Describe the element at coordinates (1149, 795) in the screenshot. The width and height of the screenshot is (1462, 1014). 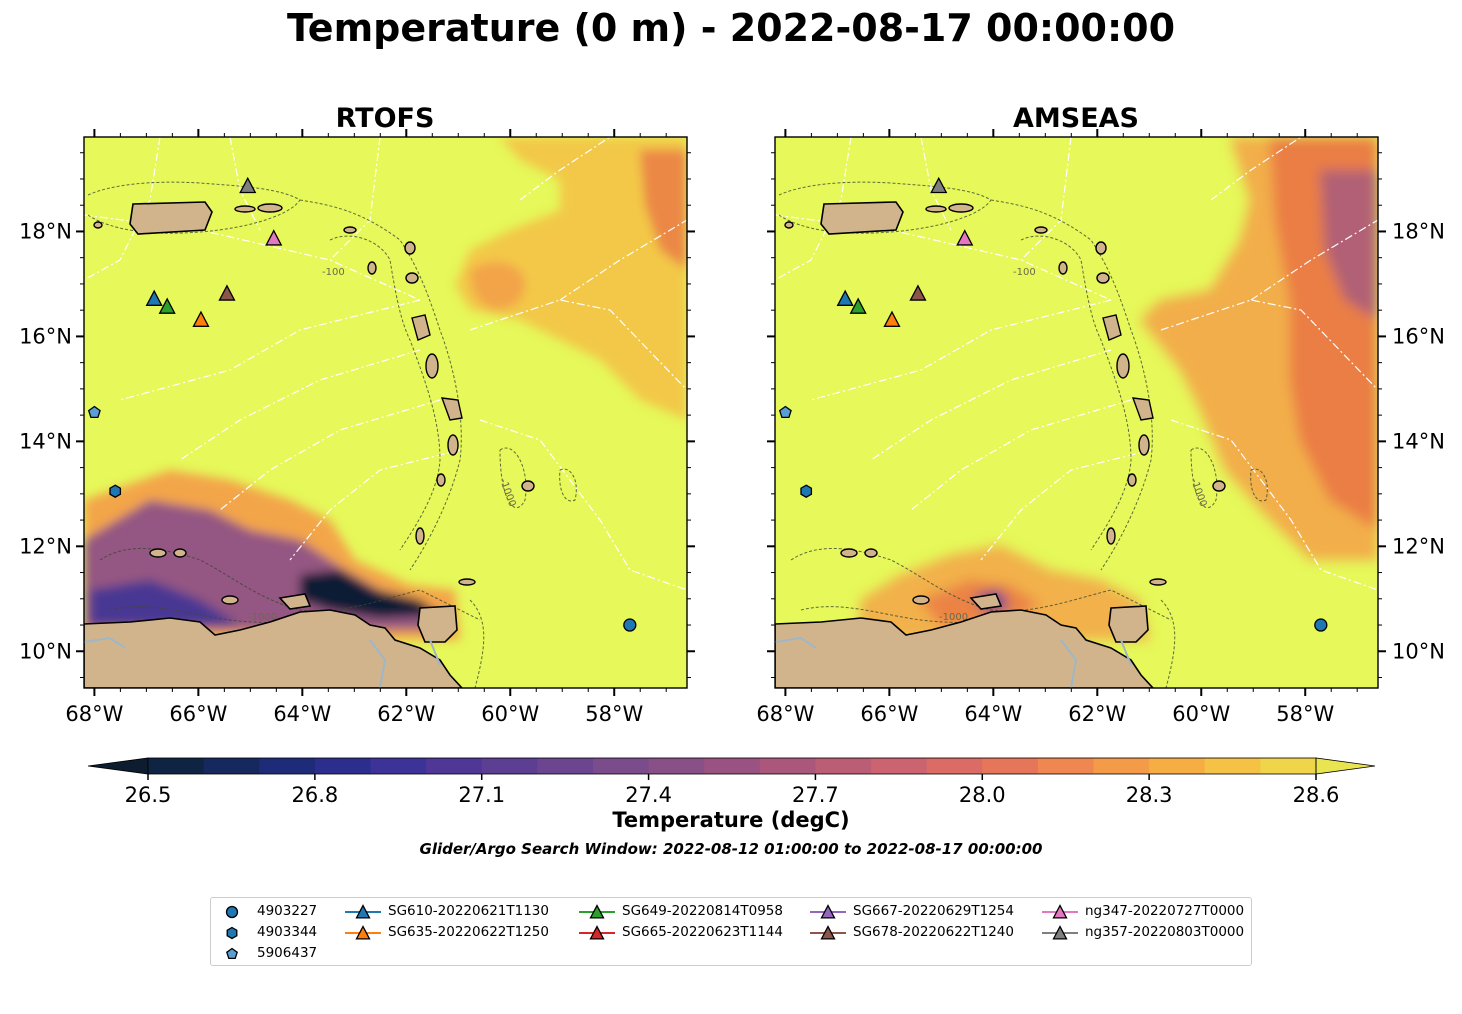
I see `colorbar-tick-label: 28.3` at that location.